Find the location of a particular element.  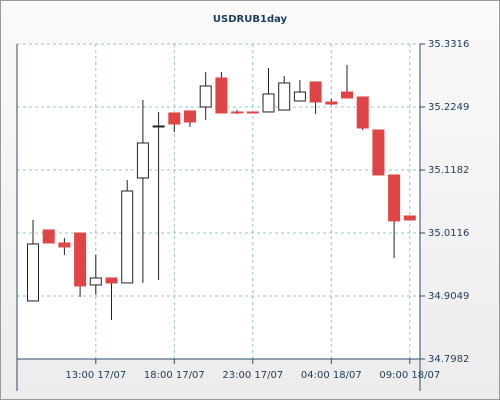

y-tick-label: 34.9049 is located at coordinates (448, 296).